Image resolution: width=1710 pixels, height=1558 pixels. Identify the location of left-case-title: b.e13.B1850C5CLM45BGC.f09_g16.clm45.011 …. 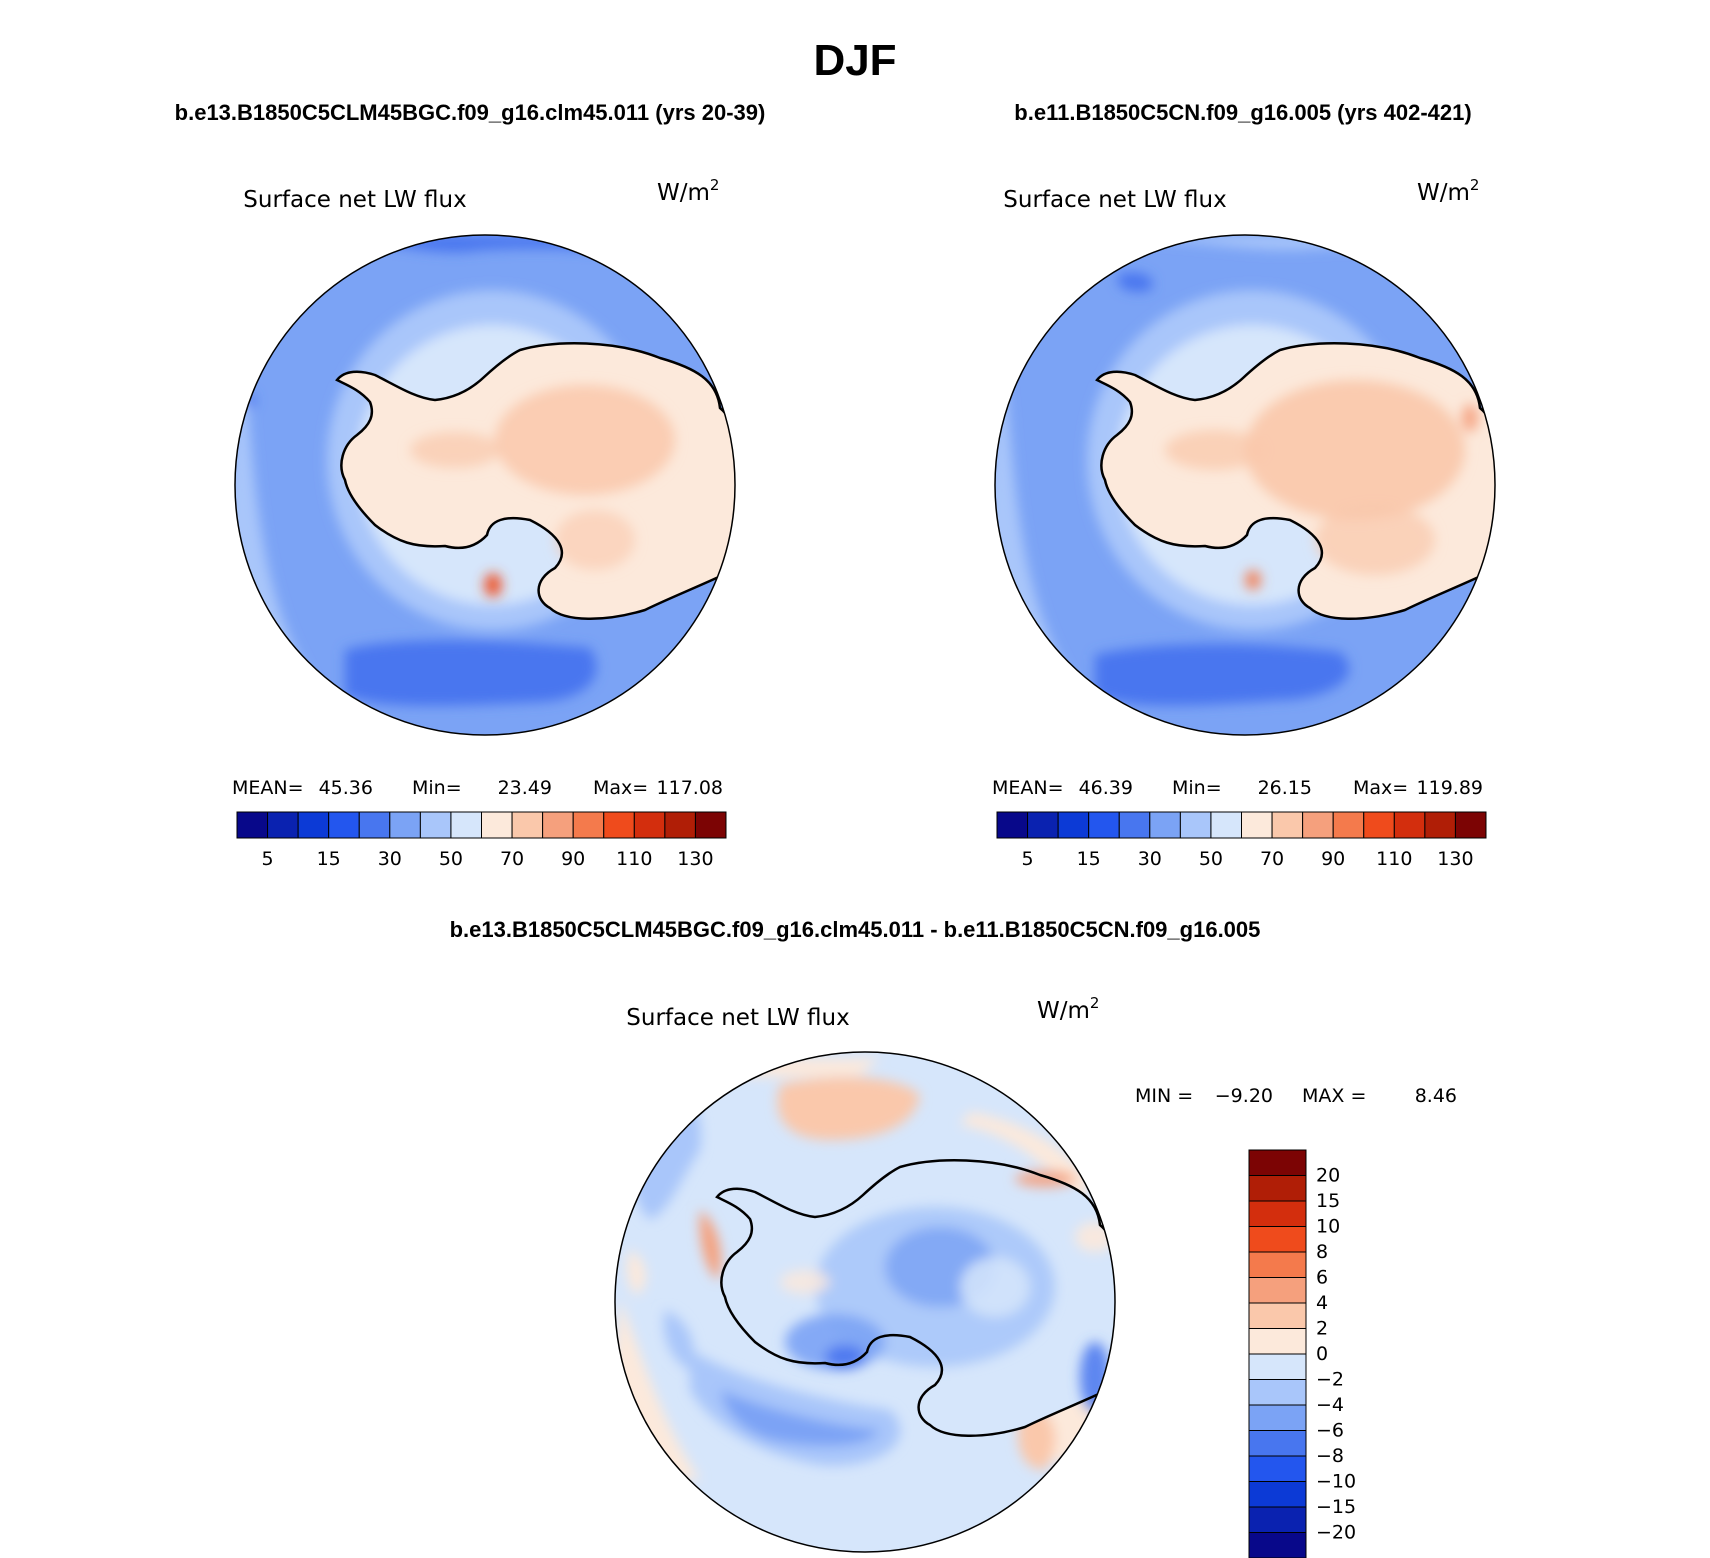
(470, 112).